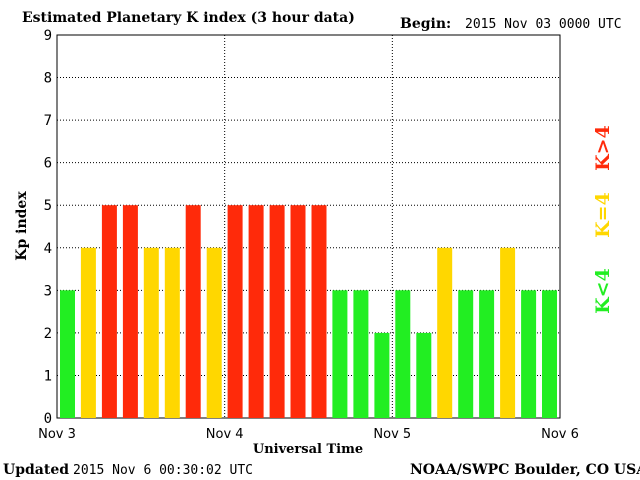 The height and width of the screenshot is (480, 640). What do you see at coordinates (48, 121) in the screenshot?
I see `y-tick-label: 7` at bounding box center [48, 121].